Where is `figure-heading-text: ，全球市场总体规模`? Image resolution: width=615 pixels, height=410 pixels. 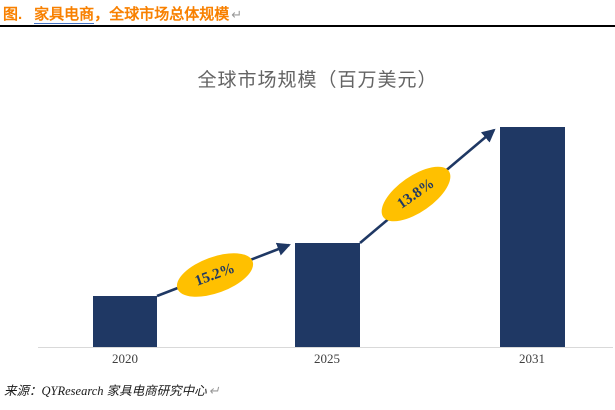 figure-heading-text: ，全球市场总体规模 is located at coordinates (162, 14).